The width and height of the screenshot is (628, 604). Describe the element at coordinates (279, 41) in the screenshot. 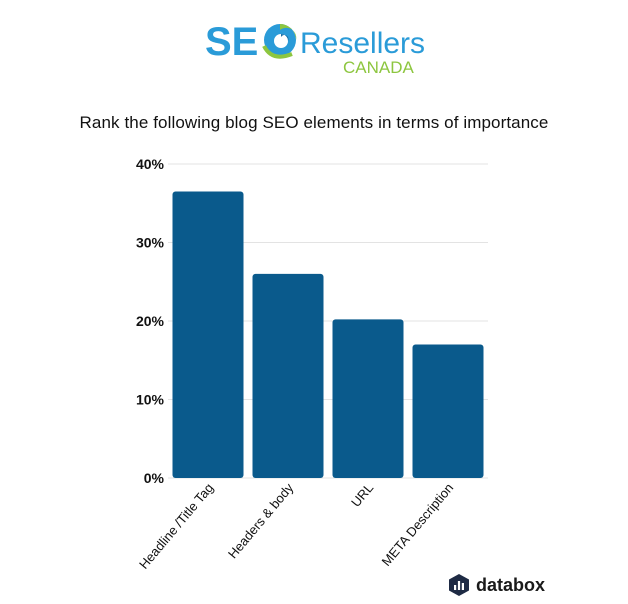

I see `logo-swirl-icon` at that location.